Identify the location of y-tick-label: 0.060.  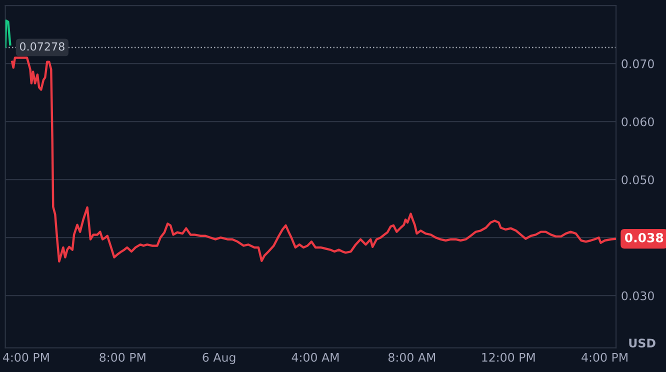
(638, 121).